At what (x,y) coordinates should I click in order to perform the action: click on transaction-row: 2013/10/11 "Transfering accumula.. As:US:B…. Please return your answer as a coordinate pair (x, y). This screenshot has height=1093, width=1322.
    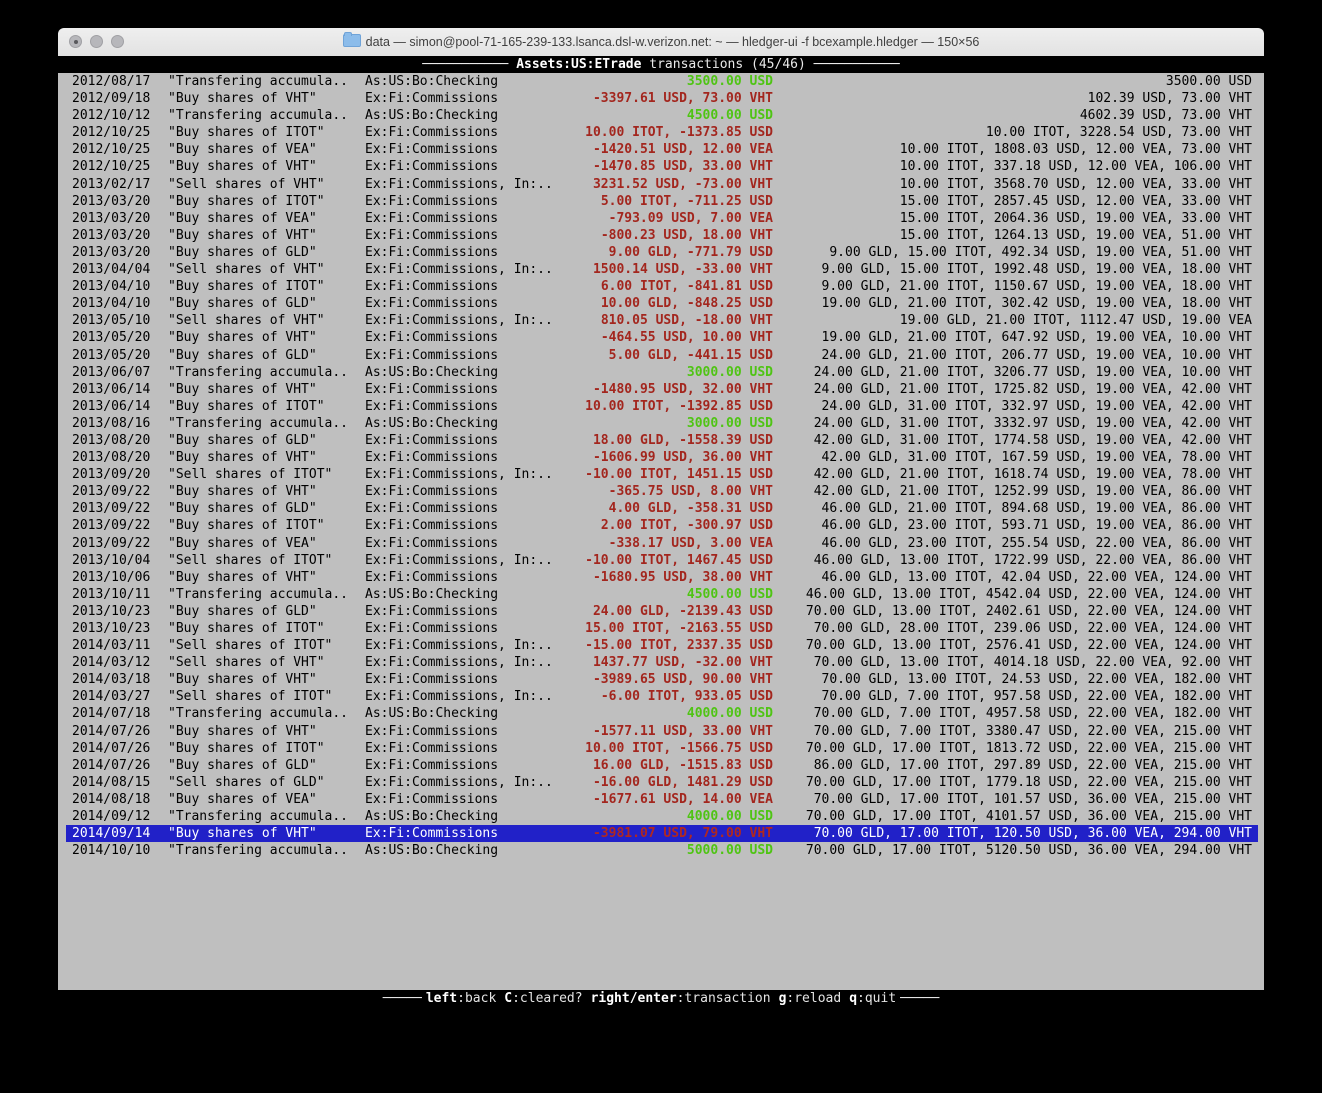
    Looking at the image, I should click on (662, 594).